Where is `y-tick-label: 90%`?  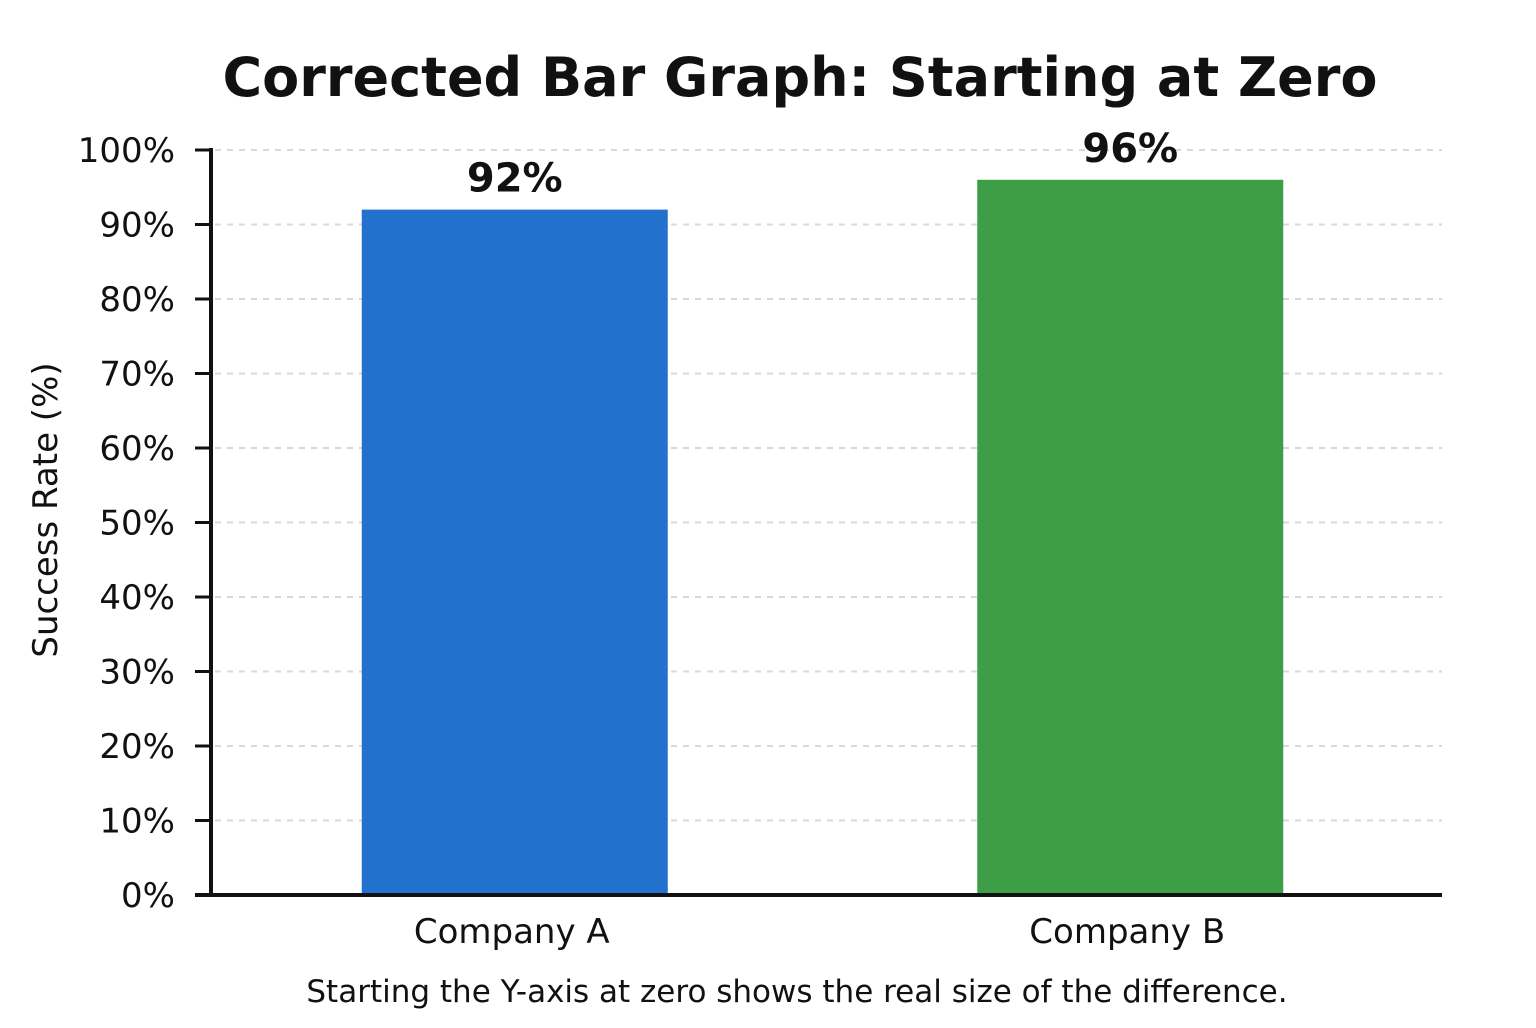 y-tick-label: 90% is located at coordinates (137, 226).